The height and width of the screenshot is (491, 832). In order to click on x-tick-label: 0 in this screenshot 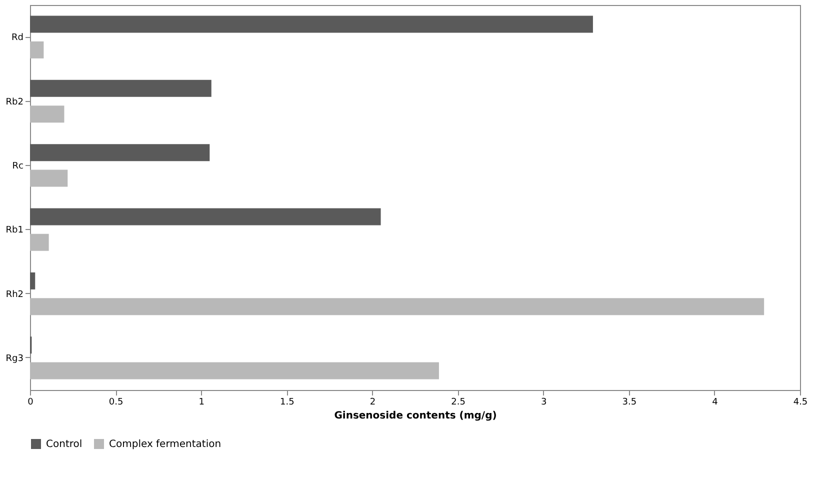, I will do `click(31, 403)`.